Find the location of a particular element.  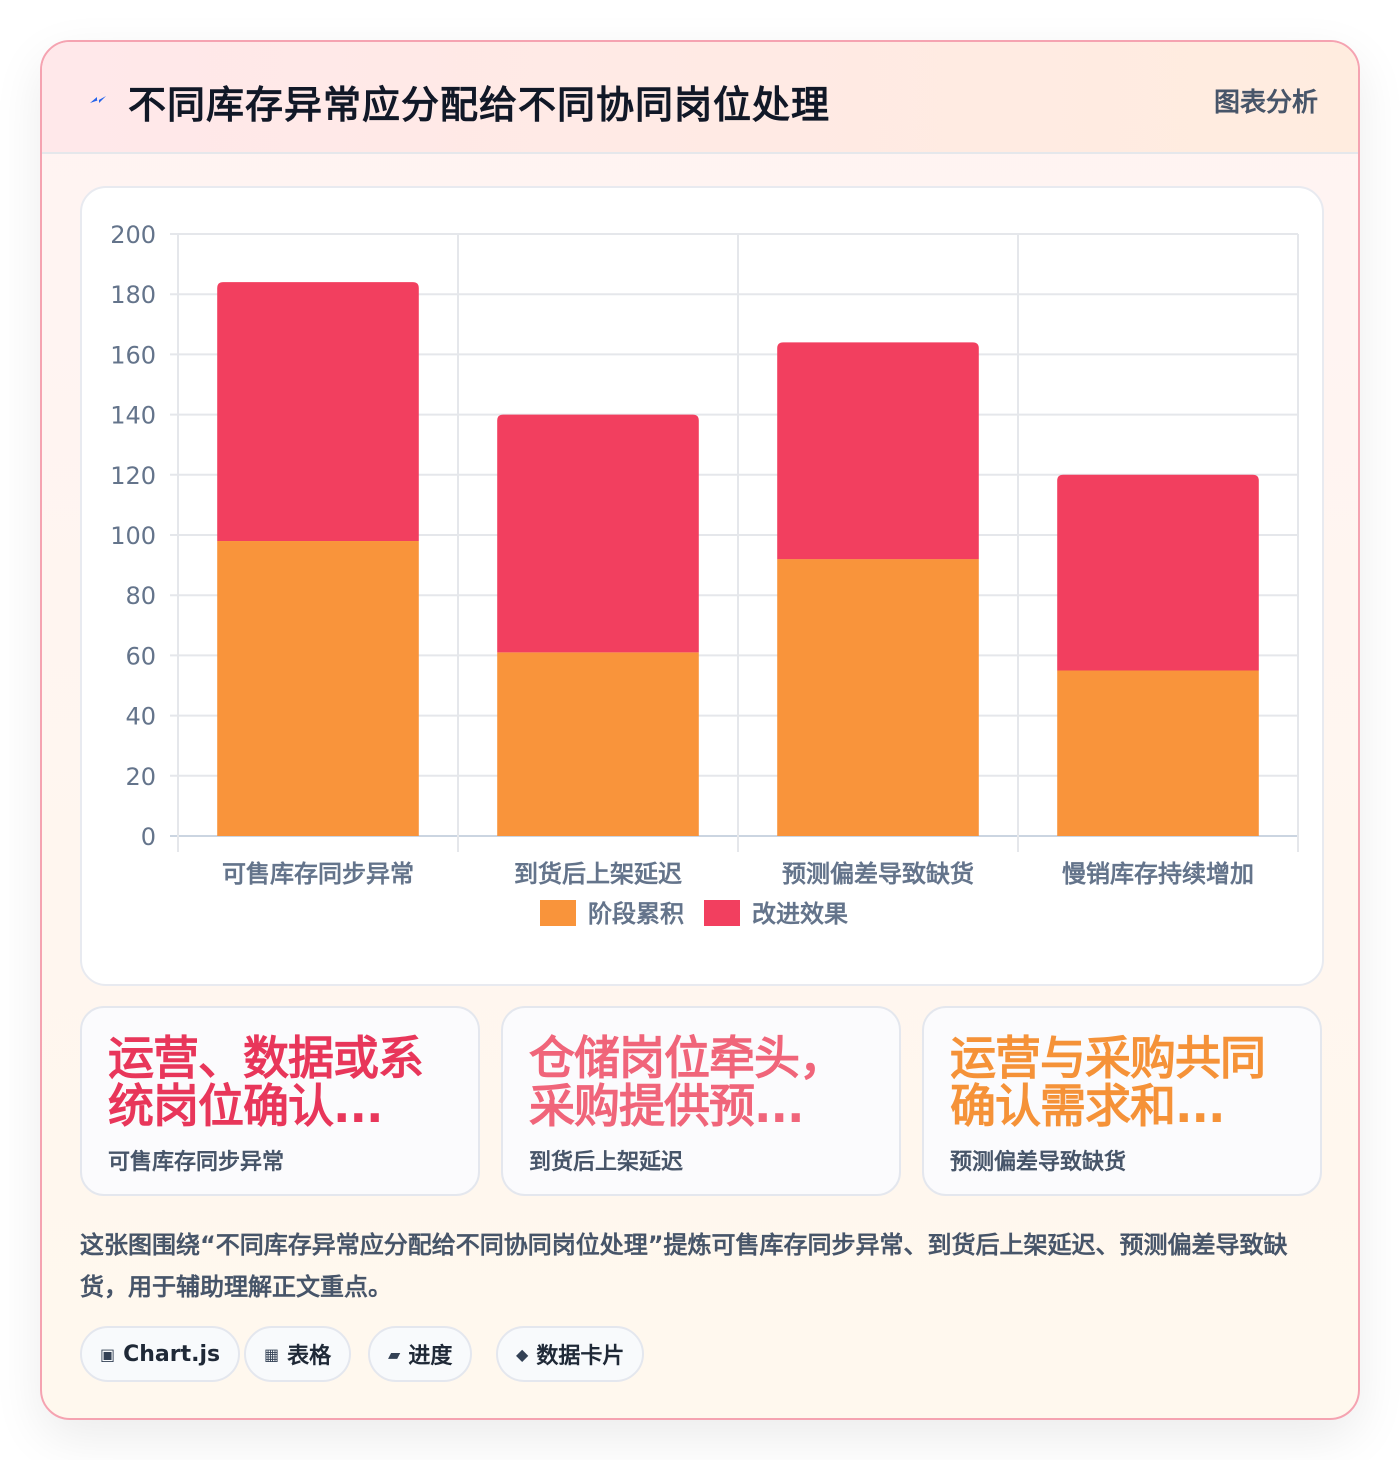

chip-label: 表格 is located at coordinates (309, 1356).